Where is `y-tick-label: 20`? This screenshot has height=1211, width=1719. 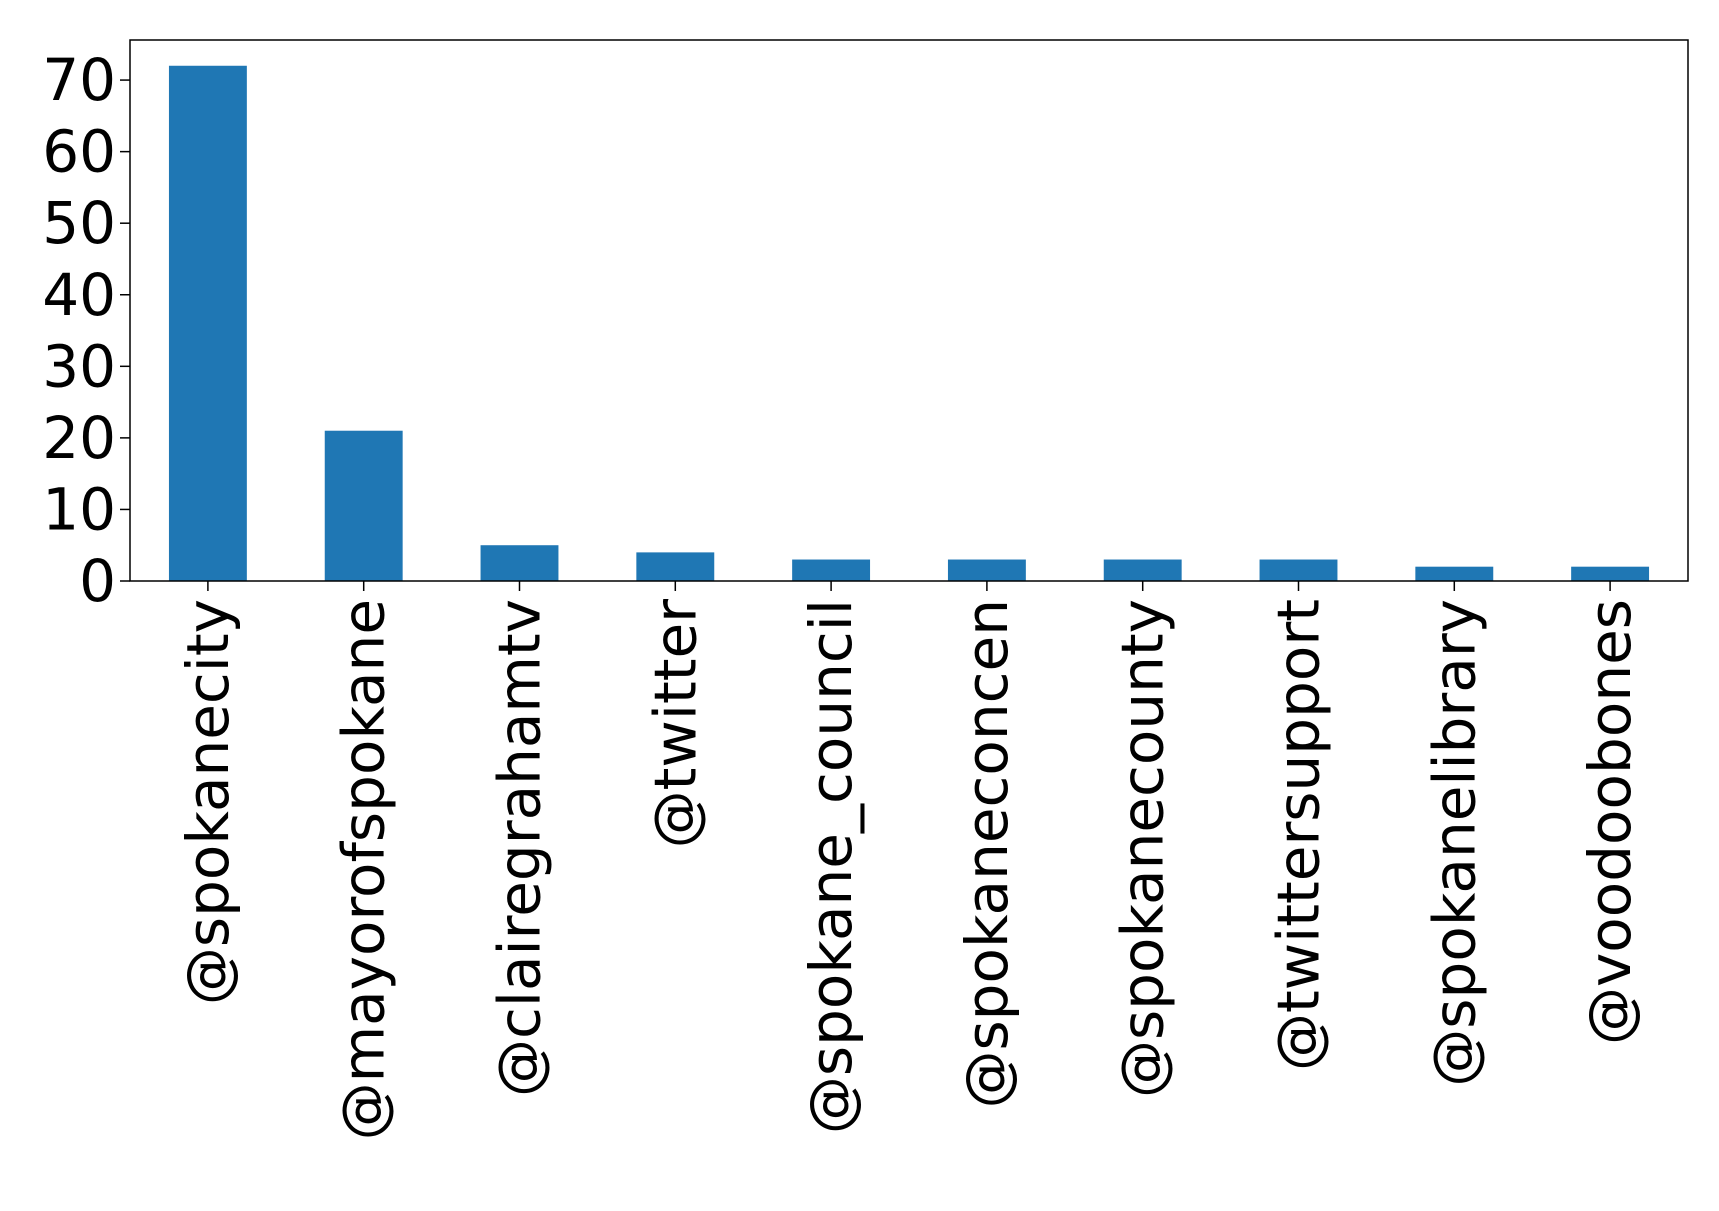 y-tick-label: 20 is located at coordinates (79, 438).